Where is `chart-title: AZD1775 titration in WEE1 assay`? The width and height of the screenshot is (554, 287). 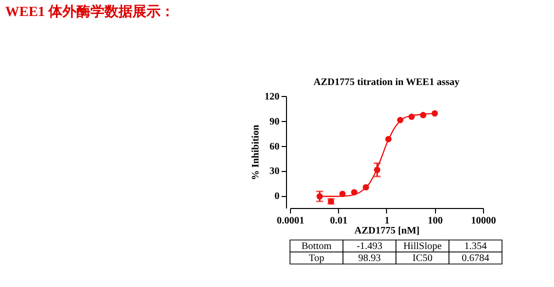 chart-title: AZD1775 titration in WEE1 assay is located at coordinates (387, 82).